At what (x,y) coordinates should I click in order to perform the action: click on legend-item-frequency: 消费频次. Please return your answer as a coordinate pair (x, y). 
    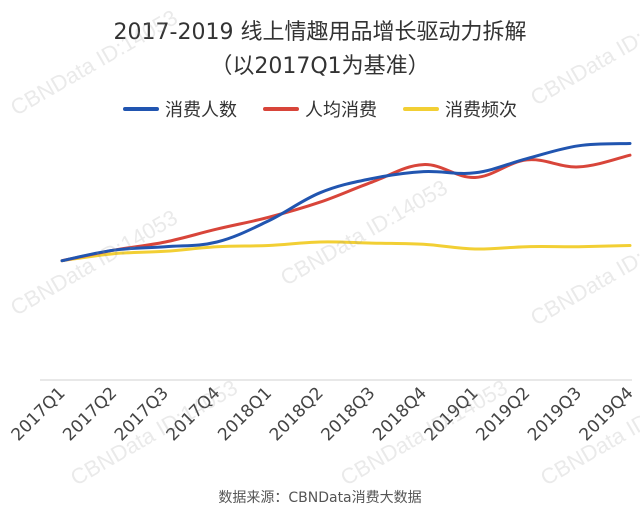
    Looking at the image, I should click on (460, 109).